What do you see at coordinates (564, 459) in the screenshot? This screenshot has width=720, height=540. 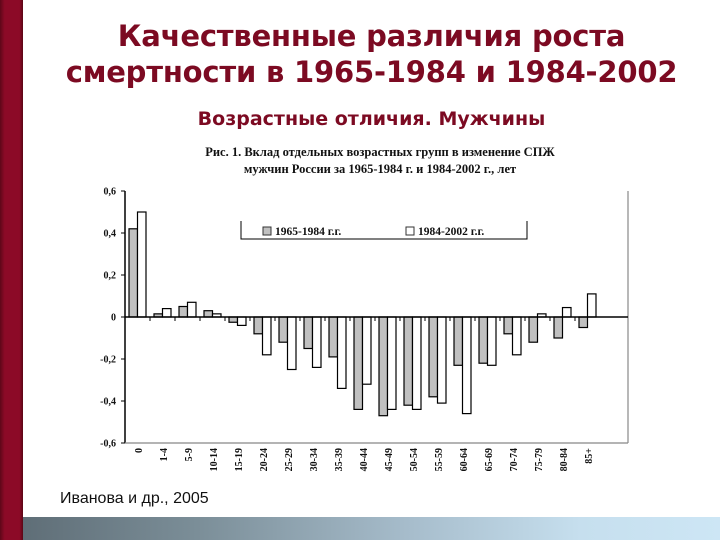 I see `x-tick-label: 80-84` at bounding box center [564, 459].